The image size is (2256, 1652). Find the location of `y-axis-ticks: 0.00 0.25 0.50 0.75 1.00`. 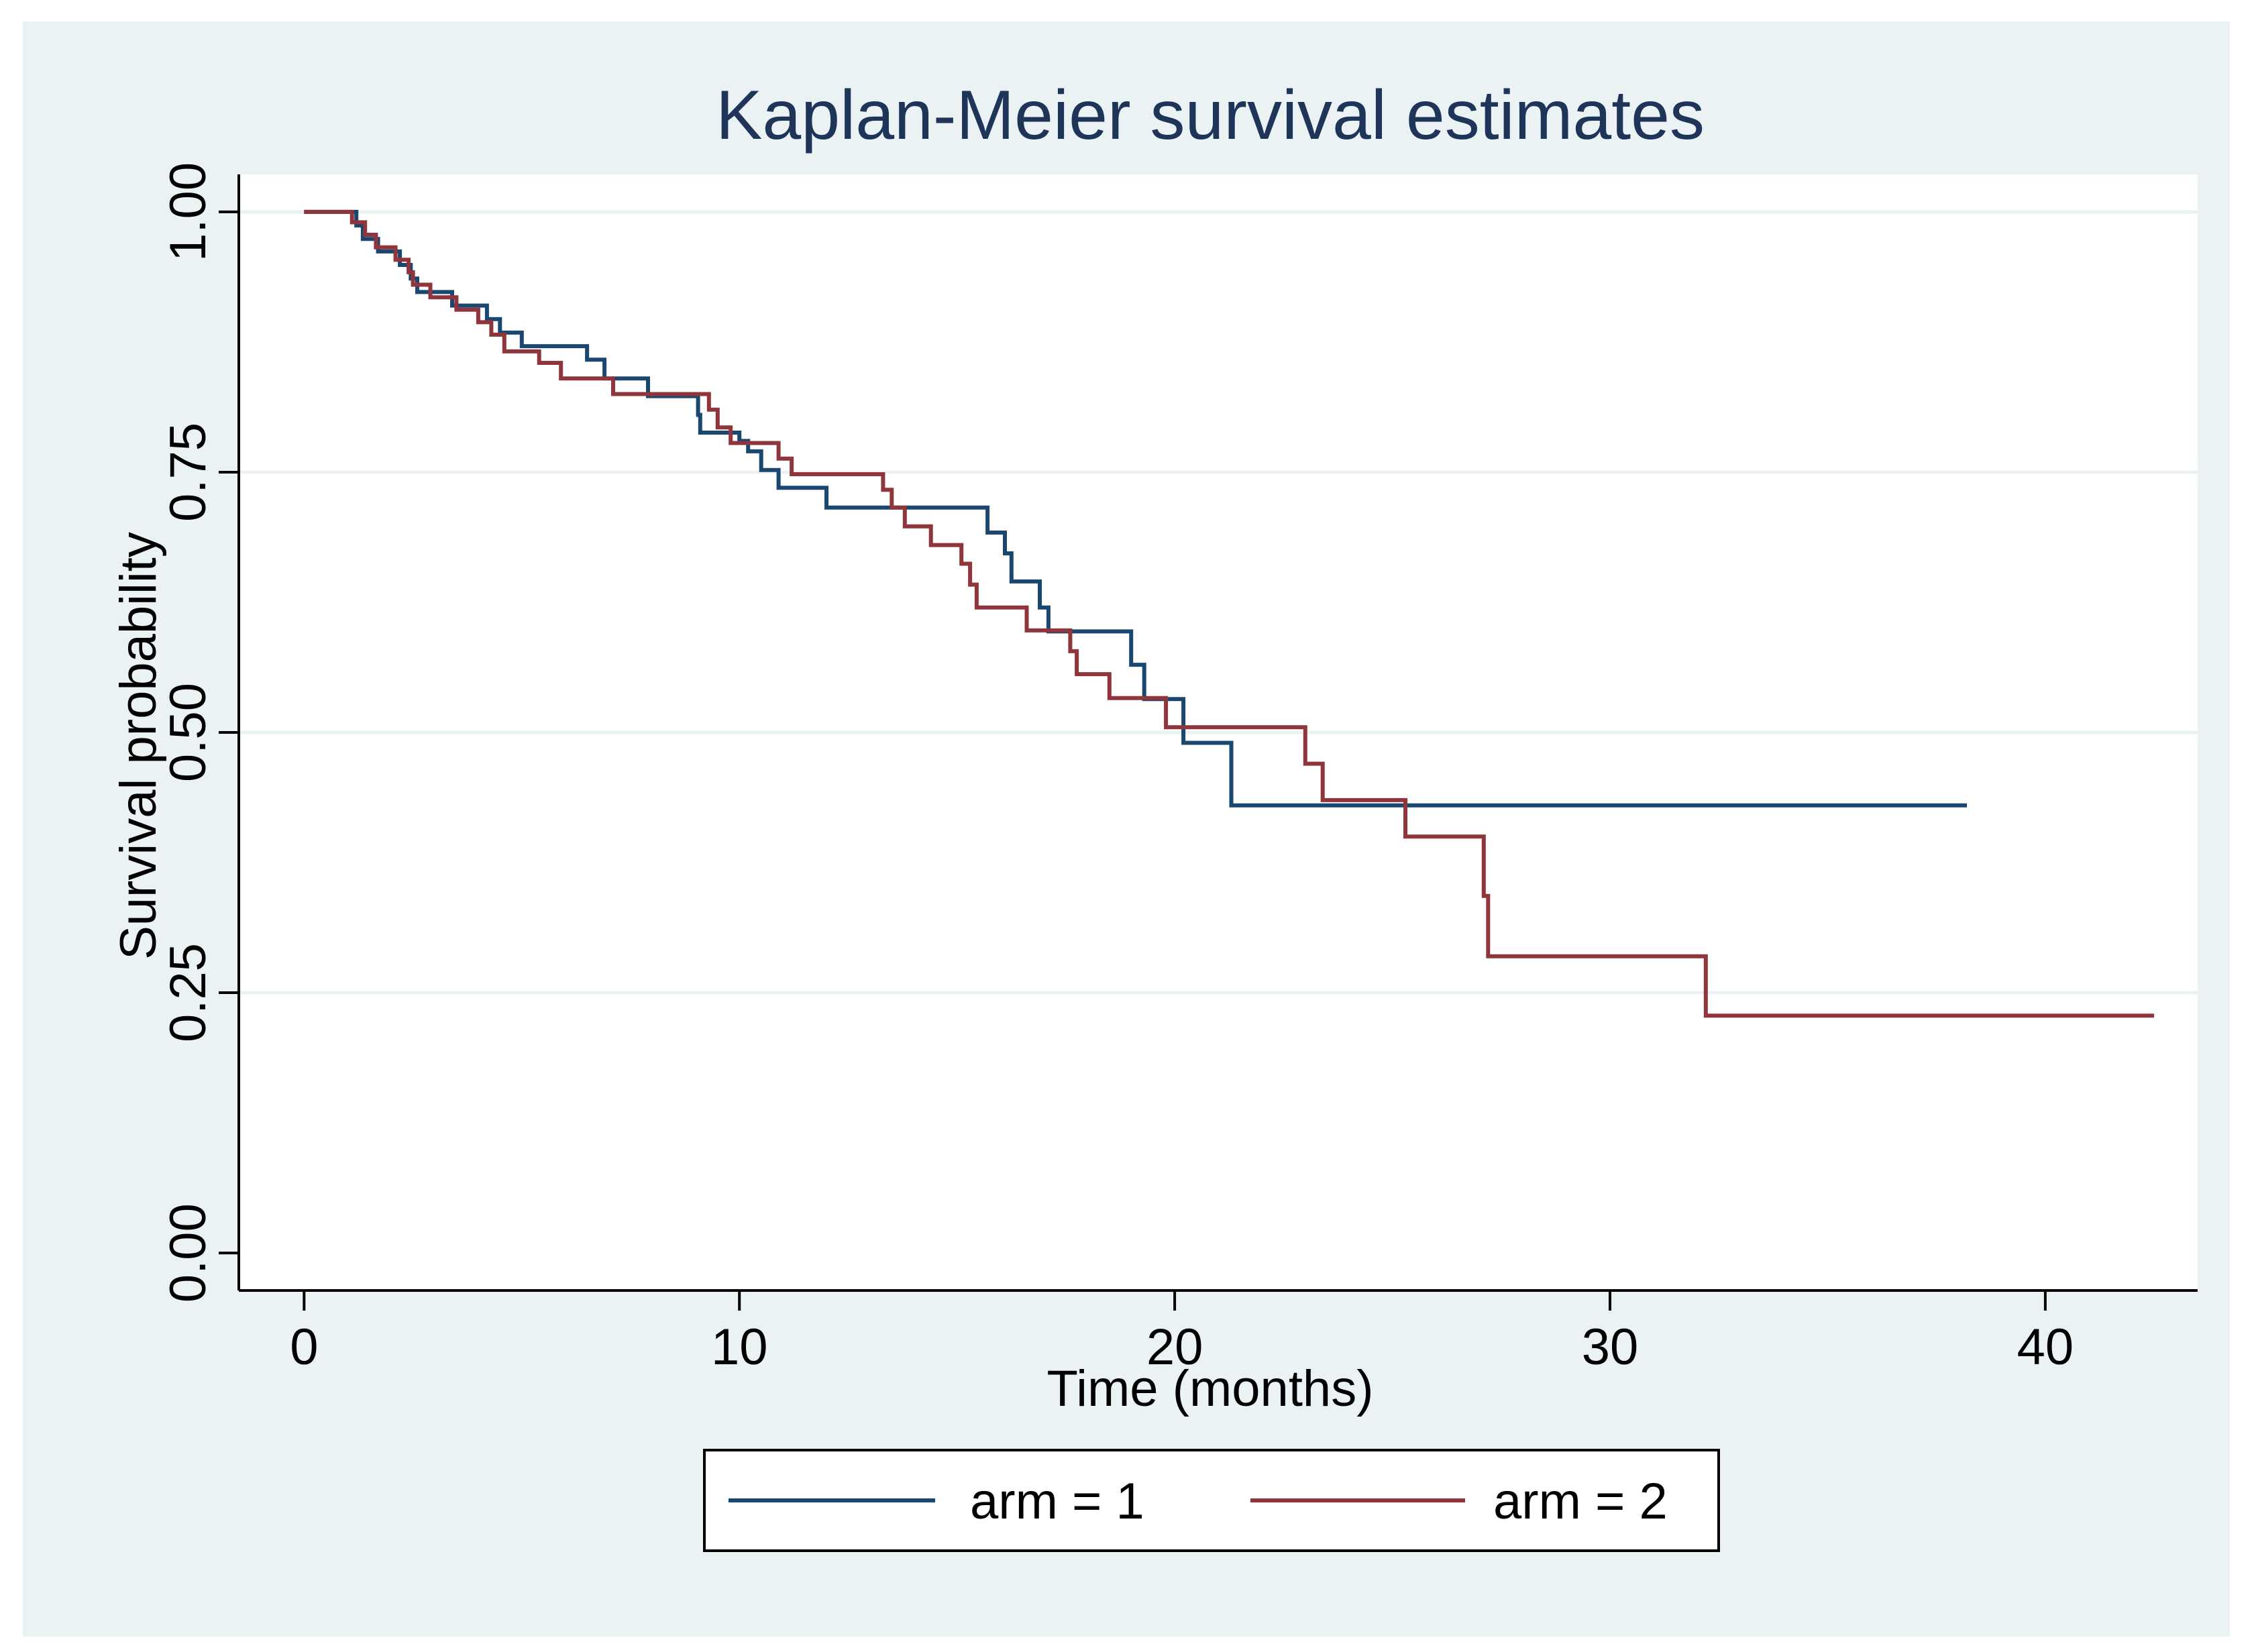

y-axis-ticks: 0.00 0.25 0.50 0.75 1.00 is located at coordinates (199, 732).